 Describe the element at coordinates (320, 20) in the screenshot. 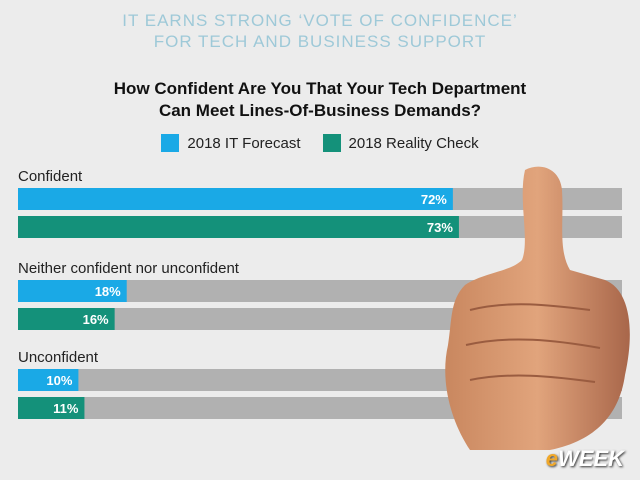

I see `header-title-line1: IT EARNS STRONG ‘VOTE OF CONFIDENCE’` at that location.